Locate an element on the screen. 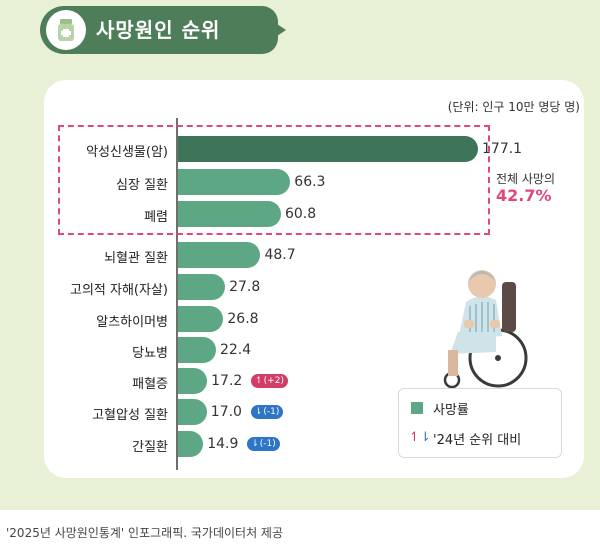 This screenshot has width=600, height=550. value-label: 26.8 is located at coordinates (243, 319).